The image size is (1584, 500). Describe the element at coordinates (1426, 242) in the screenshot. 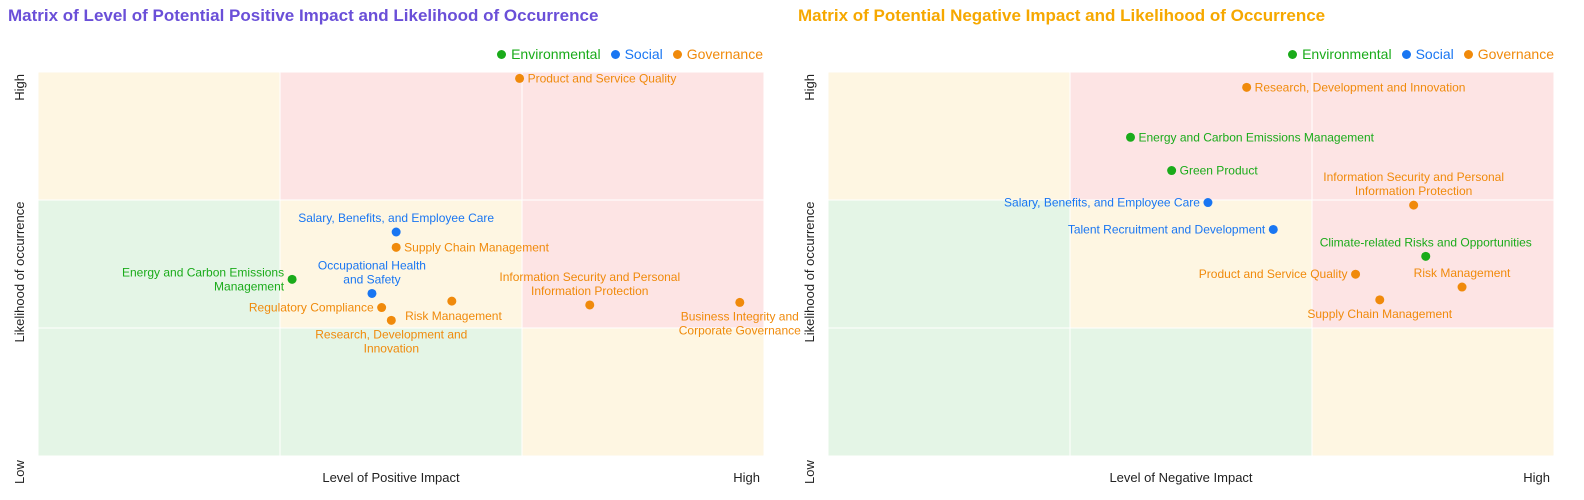

I see `data-point-label: Climate-related Risks and Opportunities` at that location.